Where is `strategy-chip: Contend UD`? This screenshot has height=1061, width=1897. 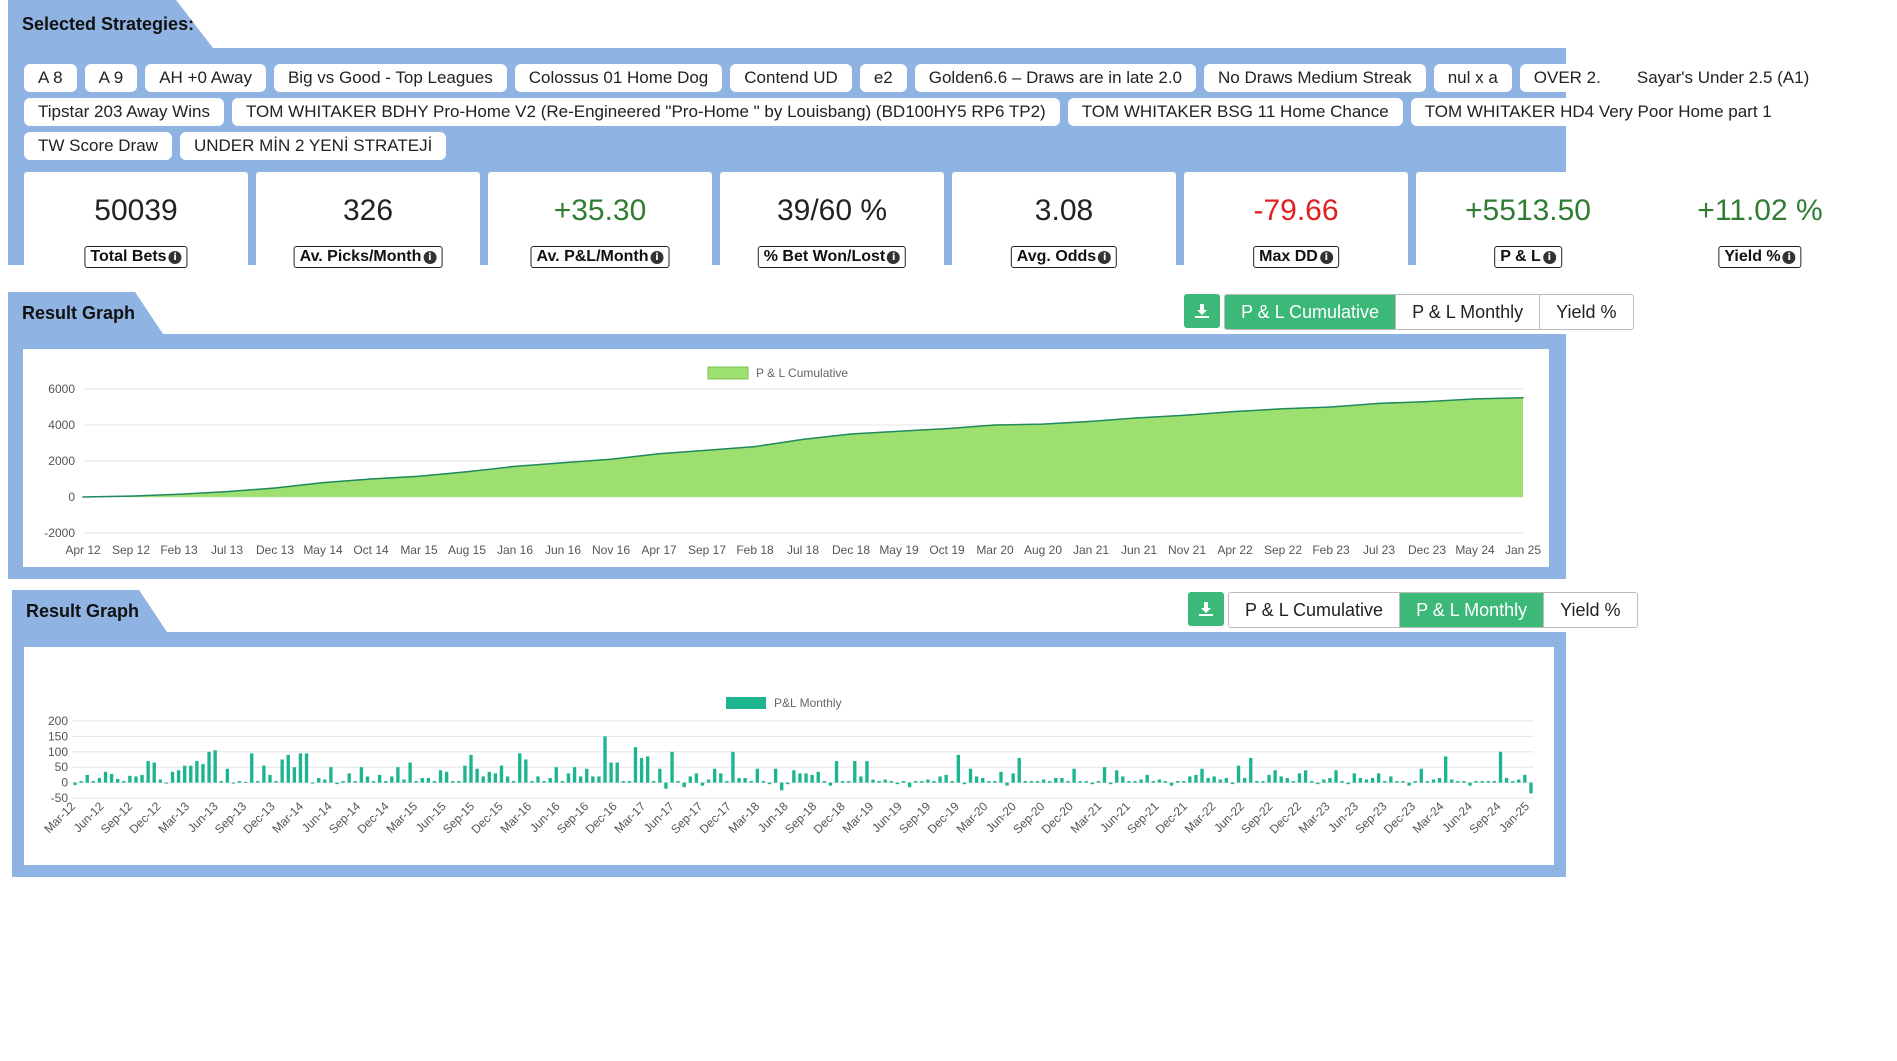 strategy-chip: Contend UD is located at coordinates (791, 78).